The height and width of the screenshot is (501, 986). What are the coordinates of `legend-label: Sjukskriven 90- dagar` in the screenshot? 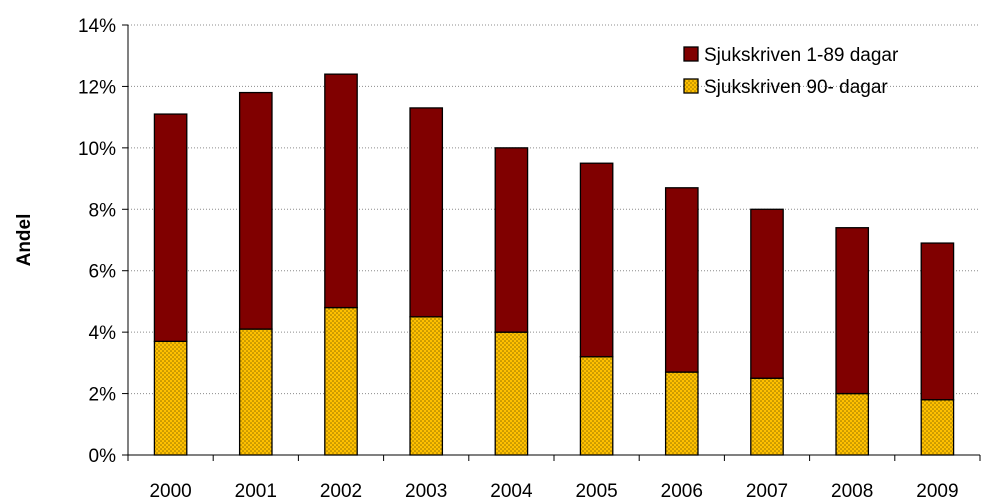 It's located at (796, 87).